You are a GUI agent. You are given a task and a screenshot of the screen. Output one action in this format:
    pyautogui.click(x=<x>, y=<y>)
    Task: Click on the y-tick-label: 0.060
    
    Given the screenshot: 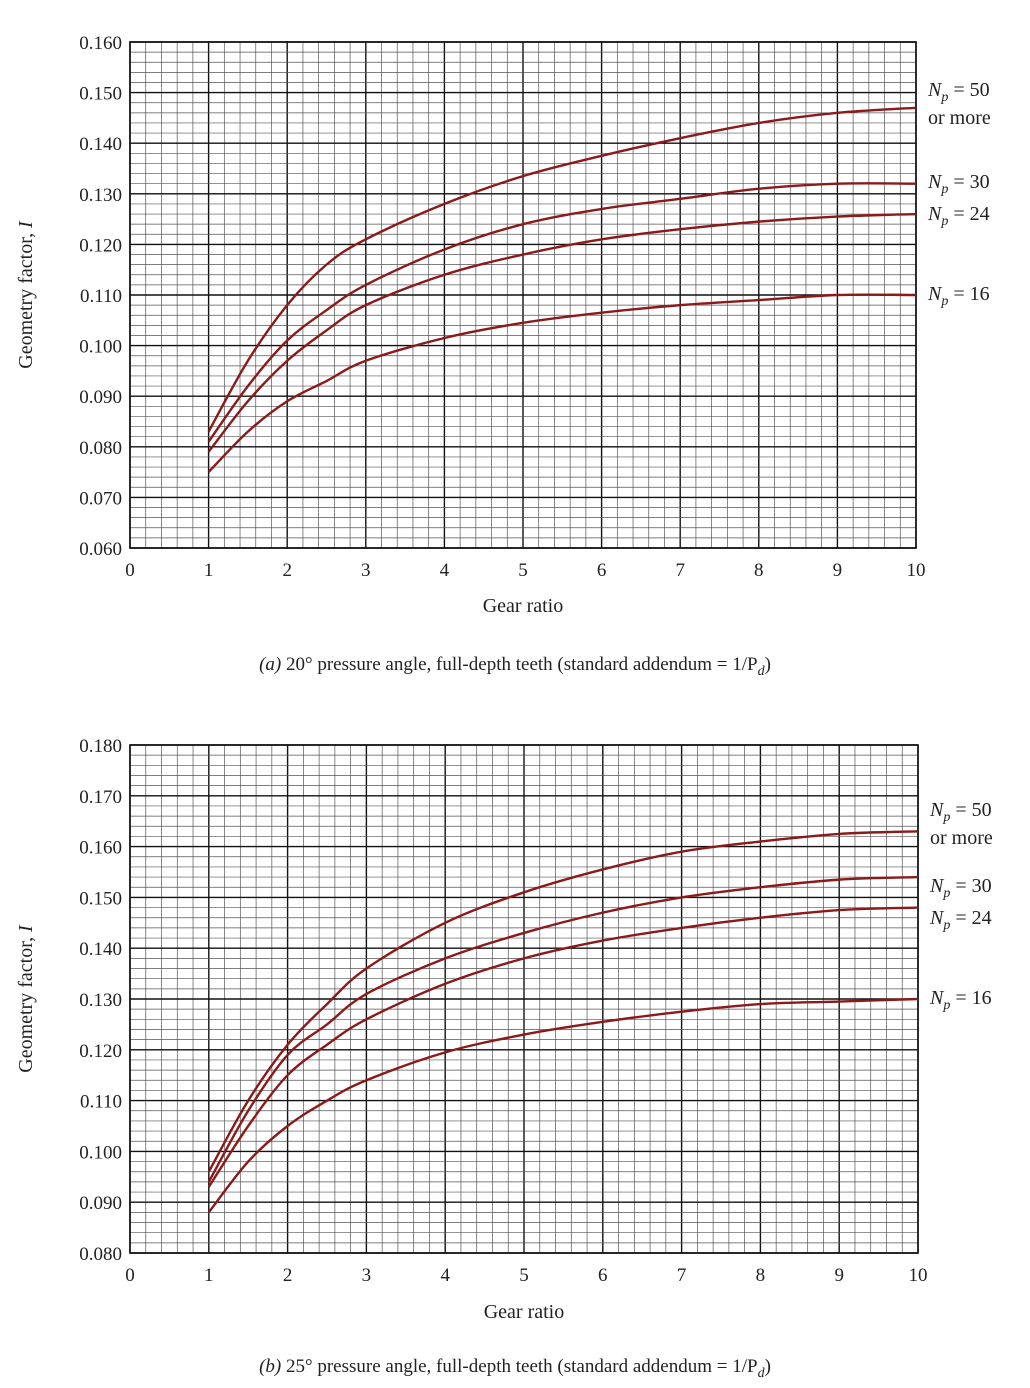 What is the action you would take?
    pyautogui.click(x=100, y=549)
    